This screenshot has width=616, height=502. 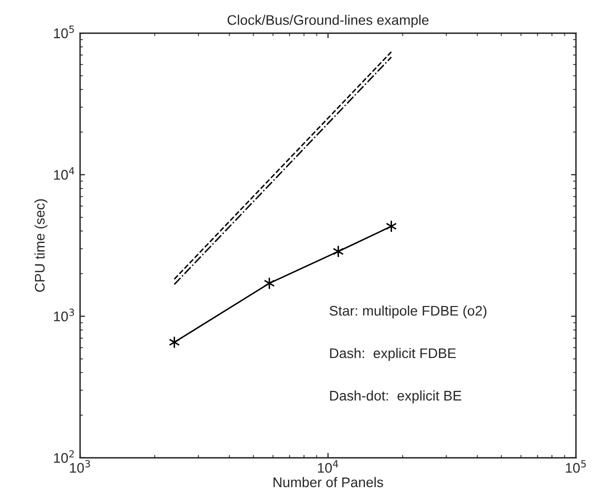 I want to click on y-tick-label: 10$^{3}$, so click(x=64, y=315).